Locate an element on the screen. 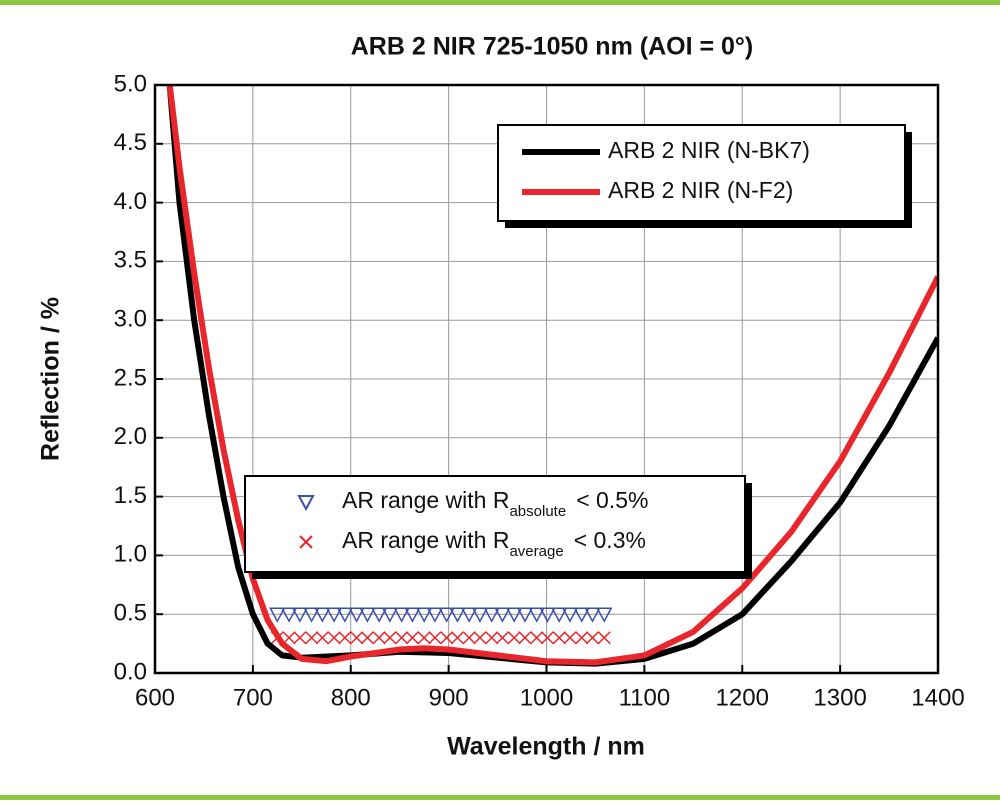 The image size is (1000, 805). x-tick-label: 1400 is located at coordinates (937, 697).